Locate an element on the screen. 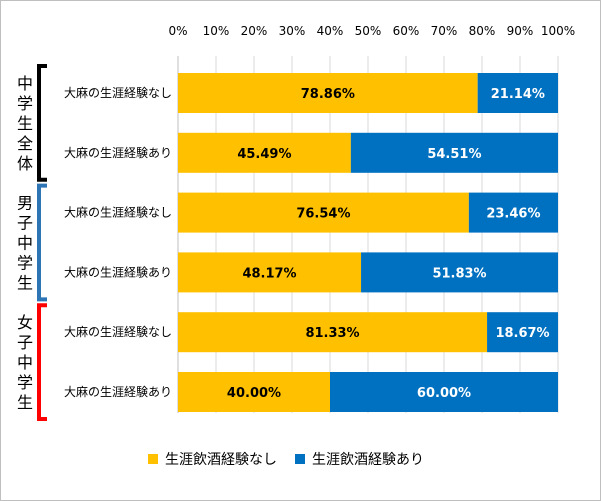 The width and height of the screenshot is (601, 501). data-label: 81.33% is located at coordinates (332, 333).